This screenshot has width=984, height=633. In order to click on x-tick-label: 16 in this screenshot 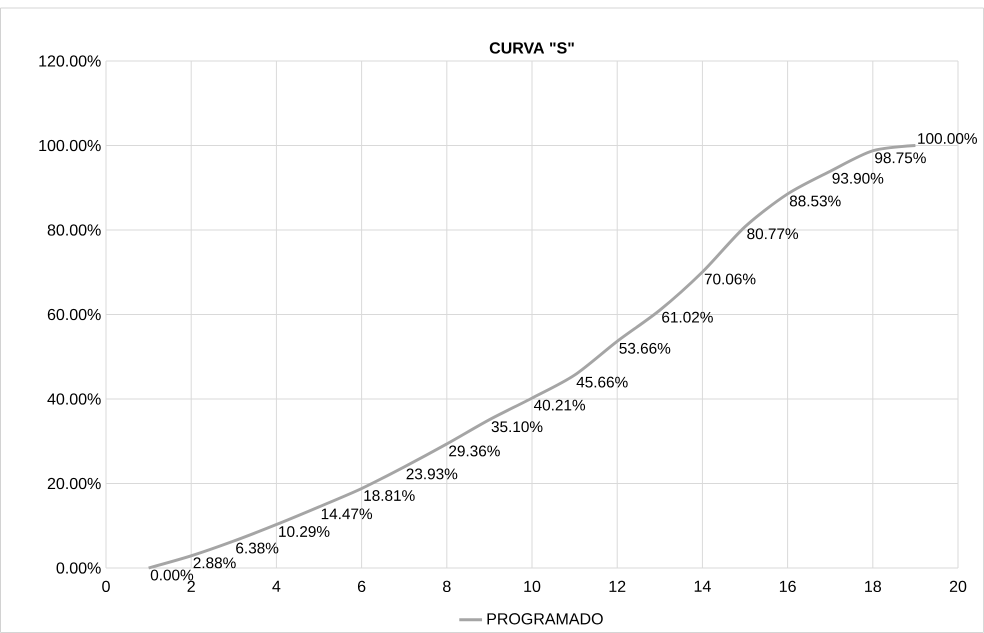, I will do `click(788, 586)`.